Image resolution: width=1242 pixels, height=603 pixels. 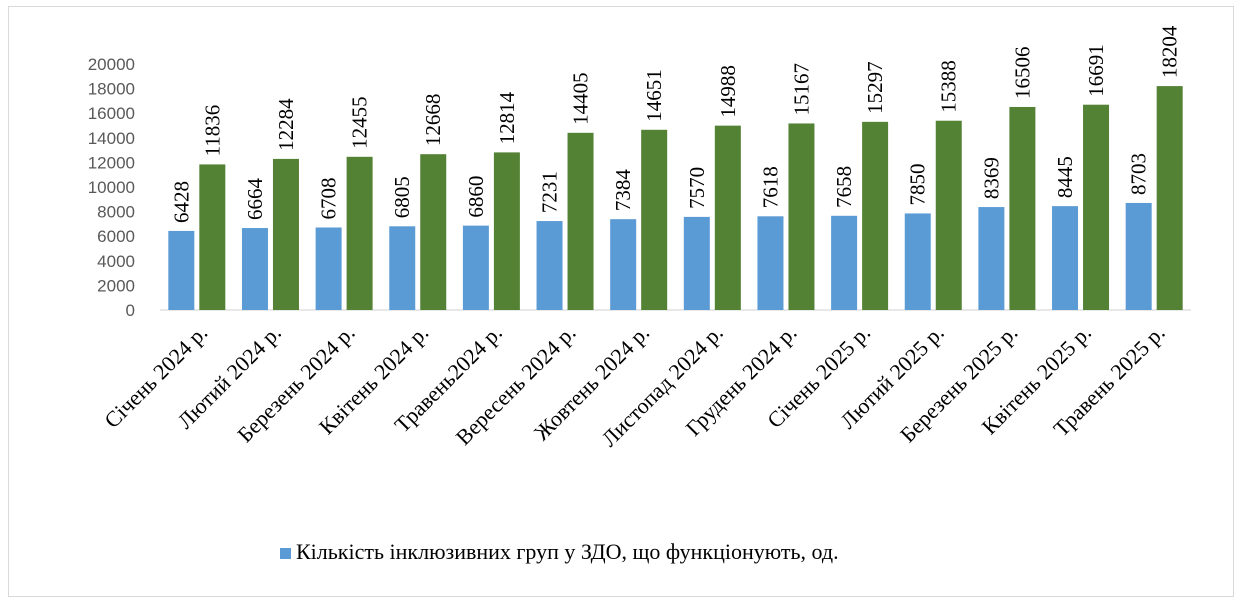 I want to click on y-tick-label: 2000, so click(x=116, y=285).